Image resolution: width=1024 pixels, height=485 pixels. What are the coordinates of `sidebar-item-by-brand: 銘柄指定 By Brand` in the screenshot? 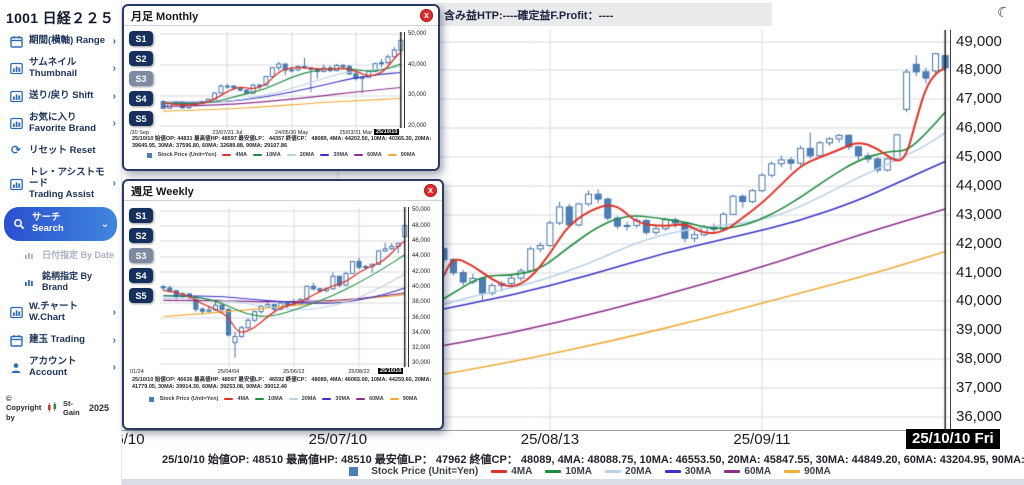 It's located at (60, 281).